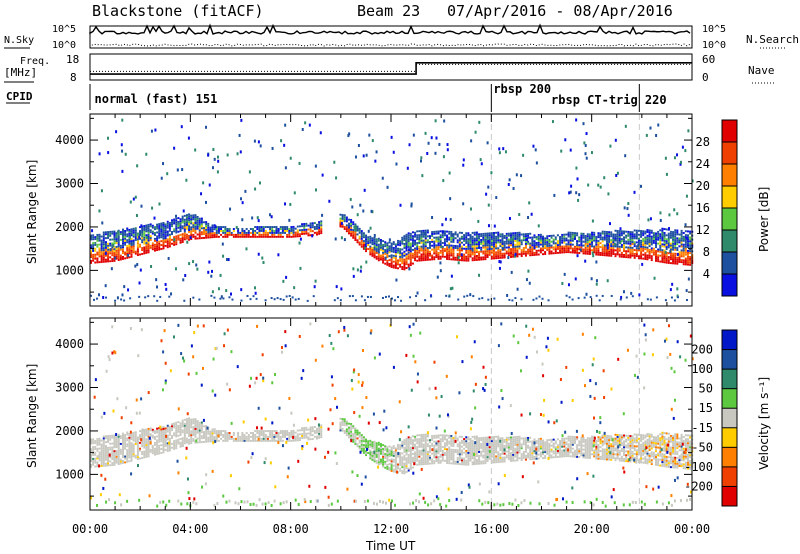 This screenshot has width=800, height=554. Describe the element at coordinates (609, 100) in the screenshot. I see `cpid-text: rbsp CT-trig 220` at that location.